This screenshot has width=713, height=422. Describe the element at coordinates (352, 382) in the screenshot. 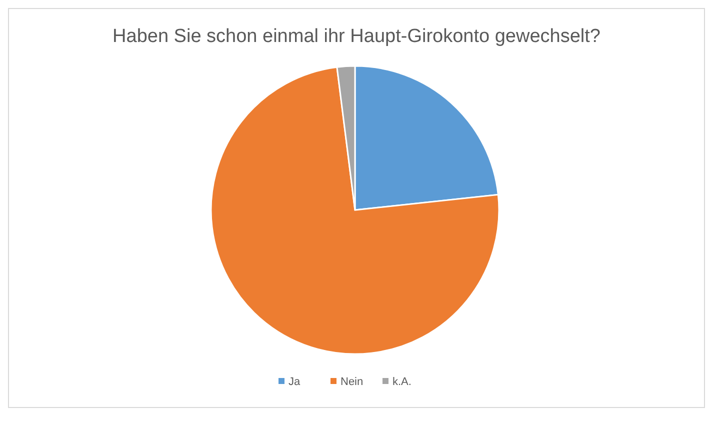

I see `legend-label: Nein` at that location.